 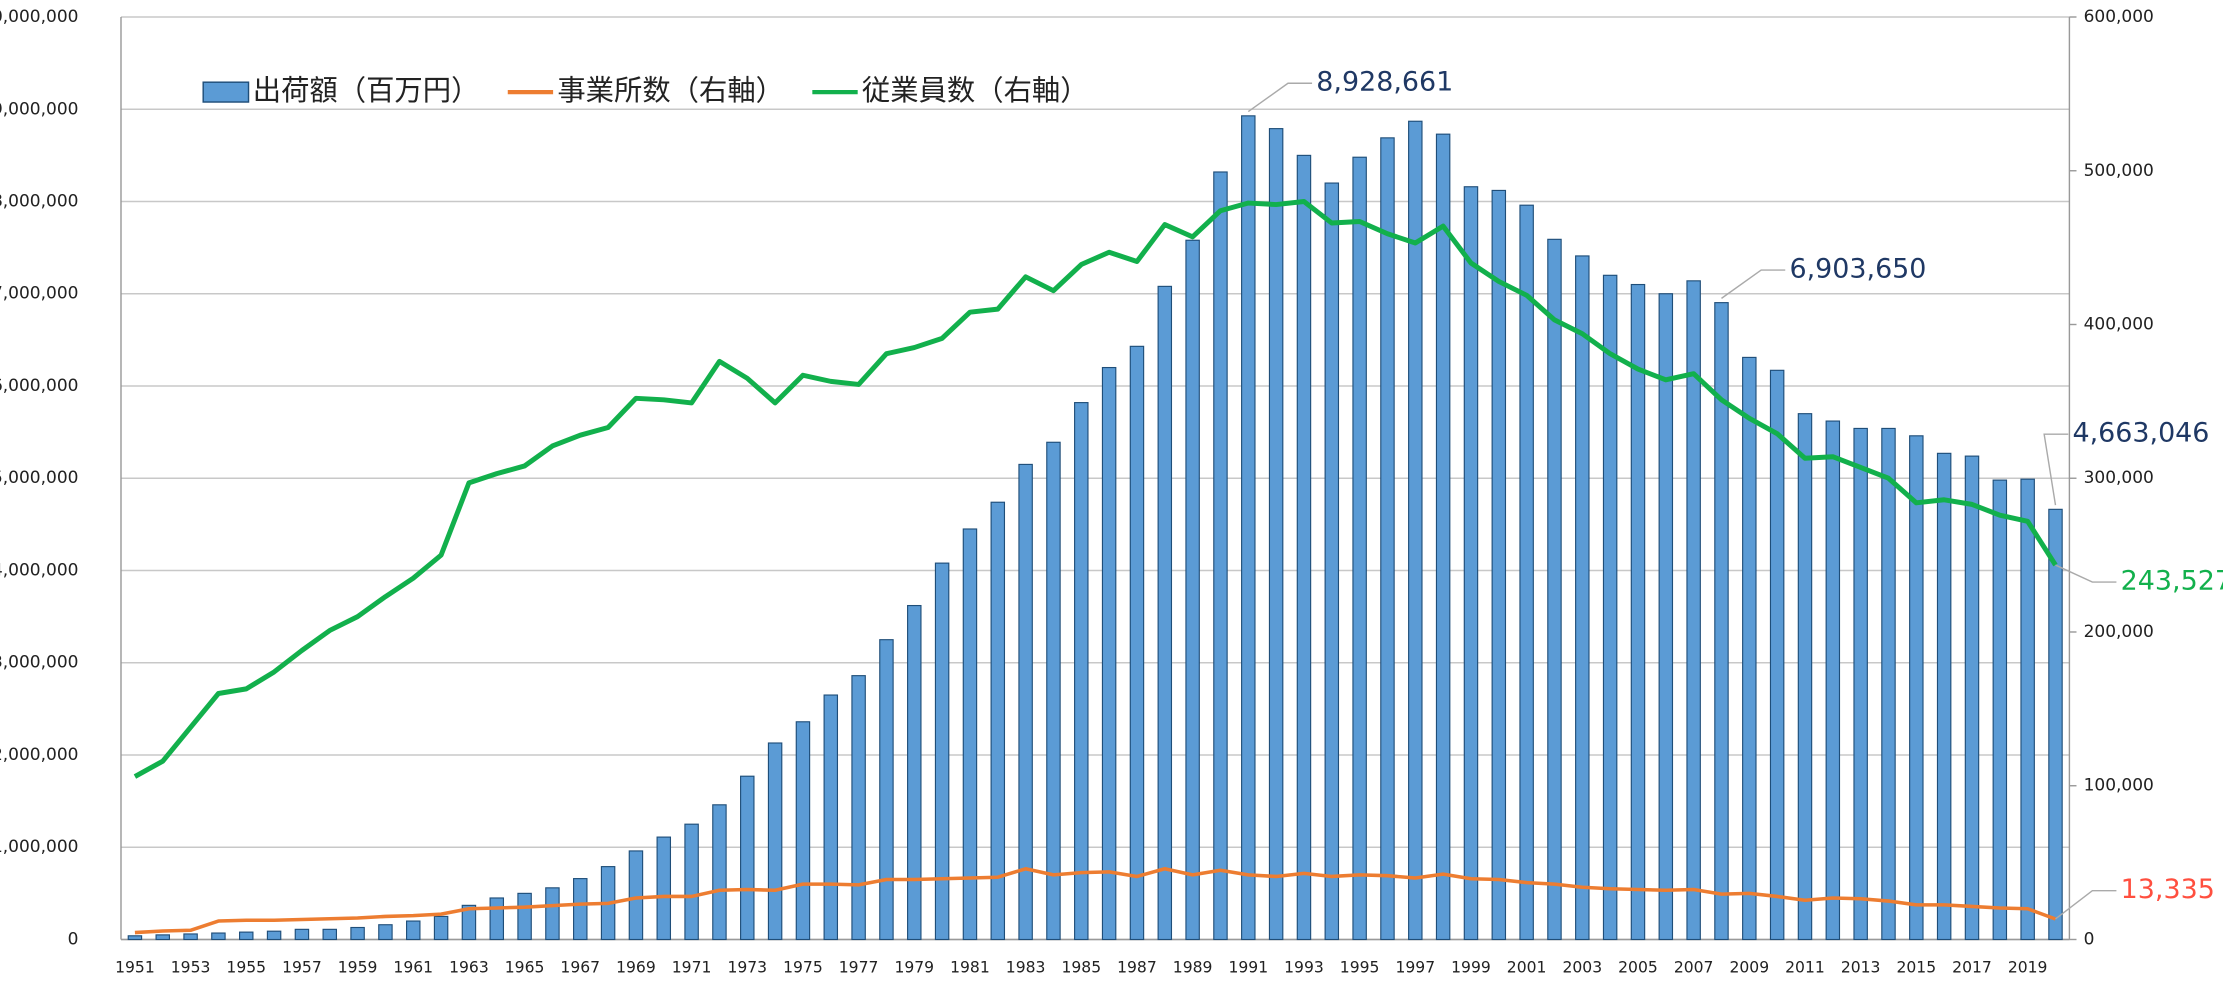 I want to click on x-tick-label: 2005, so click(x=1638, y=967).